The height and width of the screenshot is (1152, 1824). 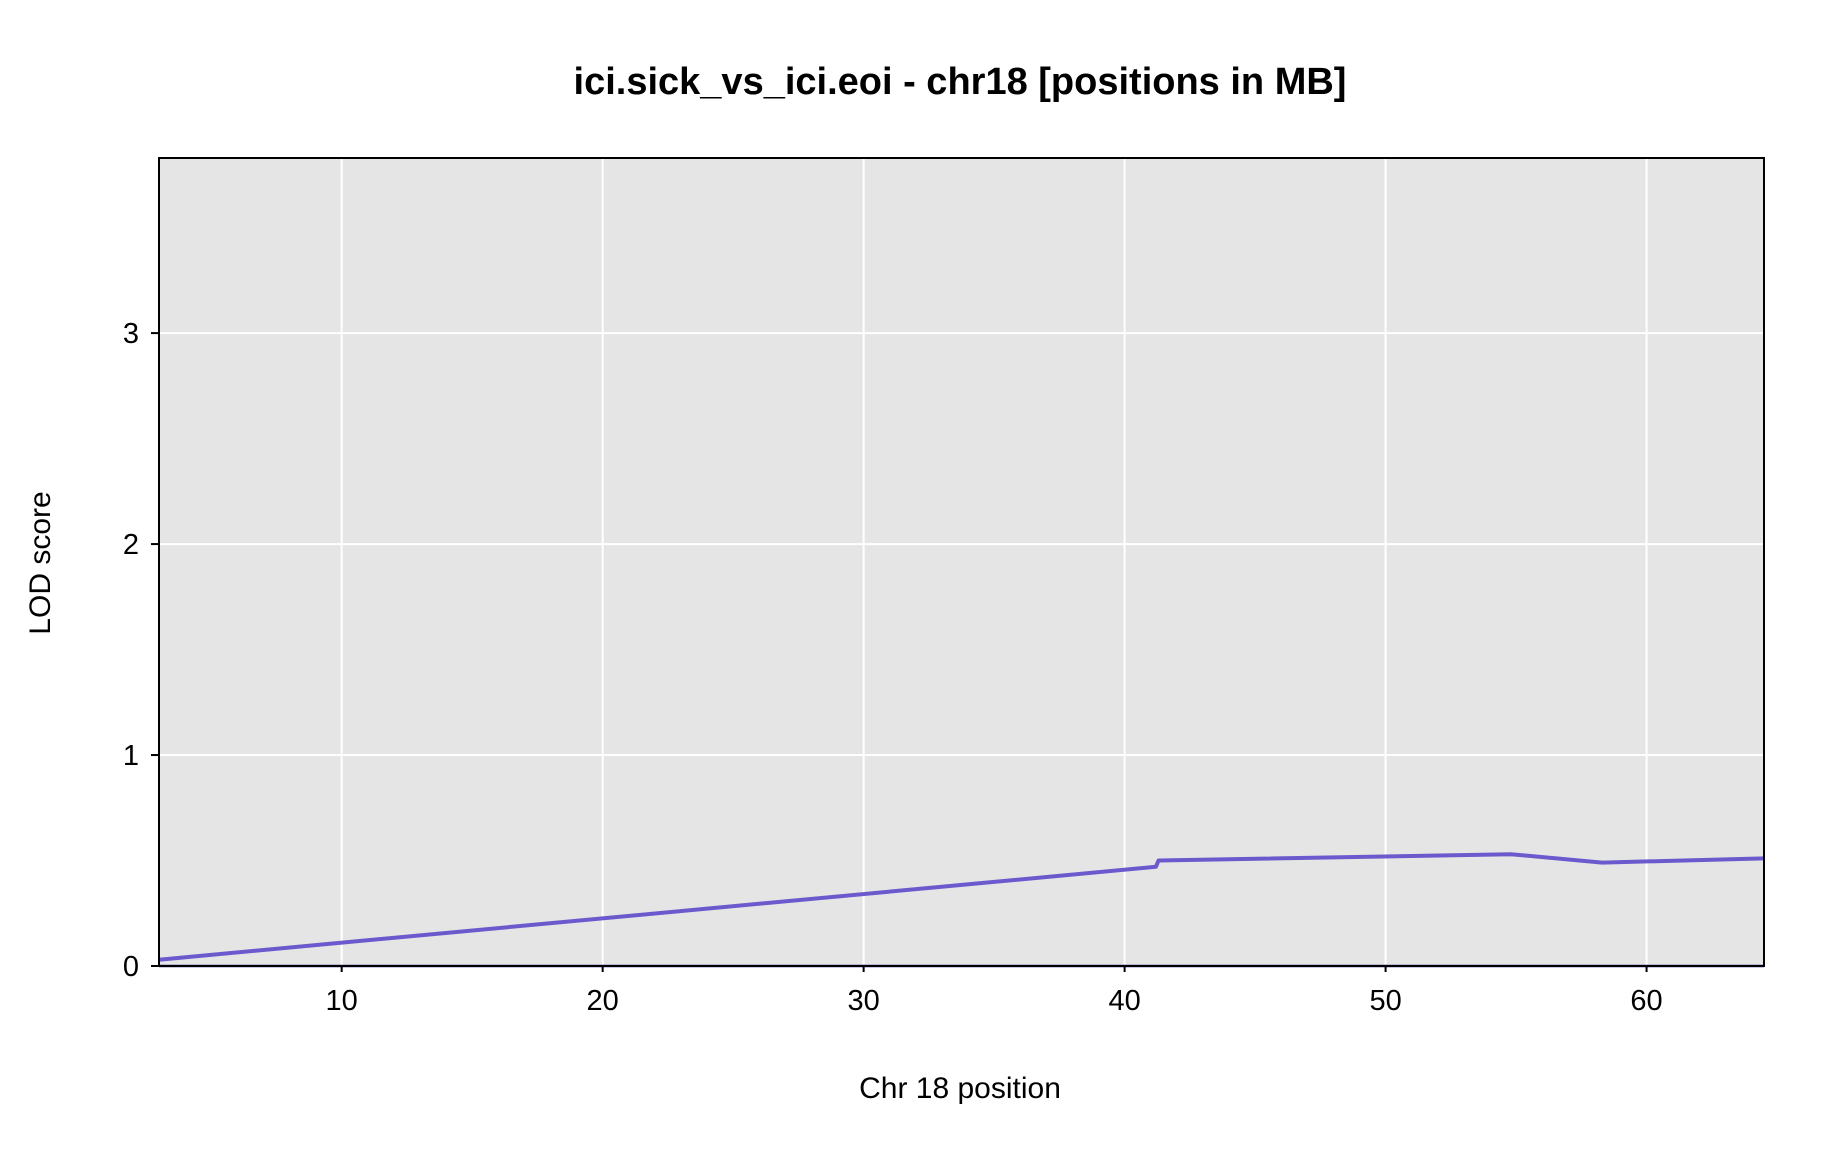 I want to click on x-axis-ticks: 10 20 30 40 50 60, so click(x=994, y=991).